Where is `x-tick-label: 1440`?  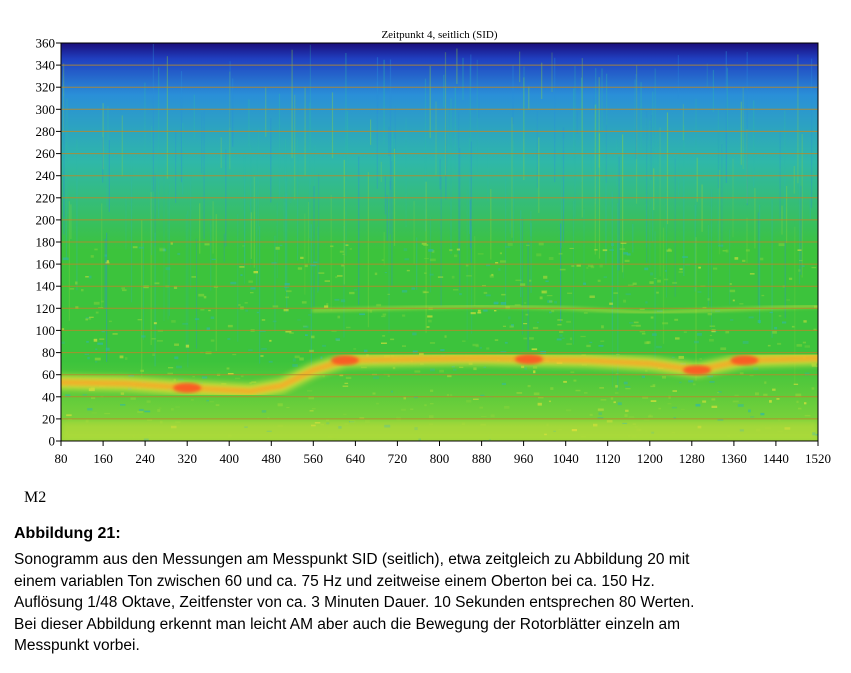 x-tick-label: 1440 is located at coordinates (776, 458).